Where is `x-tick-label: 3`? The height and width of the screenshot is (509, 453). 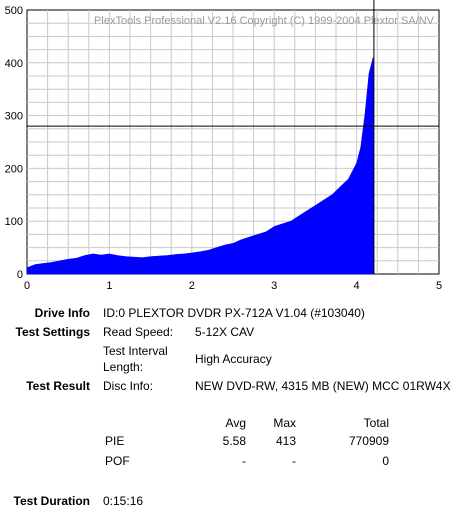
x-tick-label: 3 is located at coordinates (274, 286).